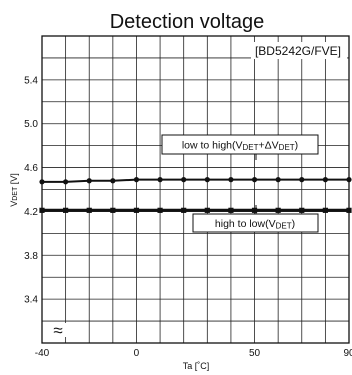  I want to click on x-tick-label: -40, so click(42, 353).